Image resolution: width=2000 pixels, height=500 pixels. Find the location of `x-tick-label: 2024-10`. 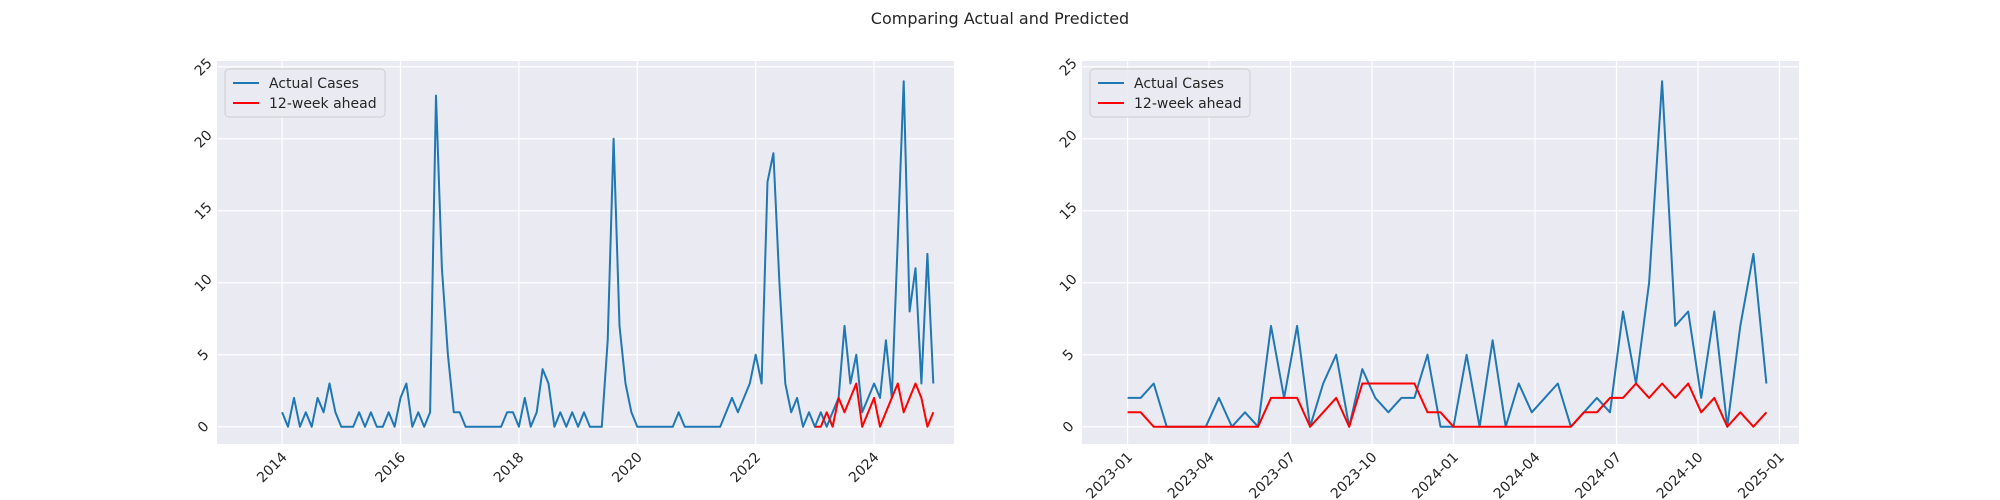

x-tick-label: 2024-10 is located at coordinates (1680, 475).